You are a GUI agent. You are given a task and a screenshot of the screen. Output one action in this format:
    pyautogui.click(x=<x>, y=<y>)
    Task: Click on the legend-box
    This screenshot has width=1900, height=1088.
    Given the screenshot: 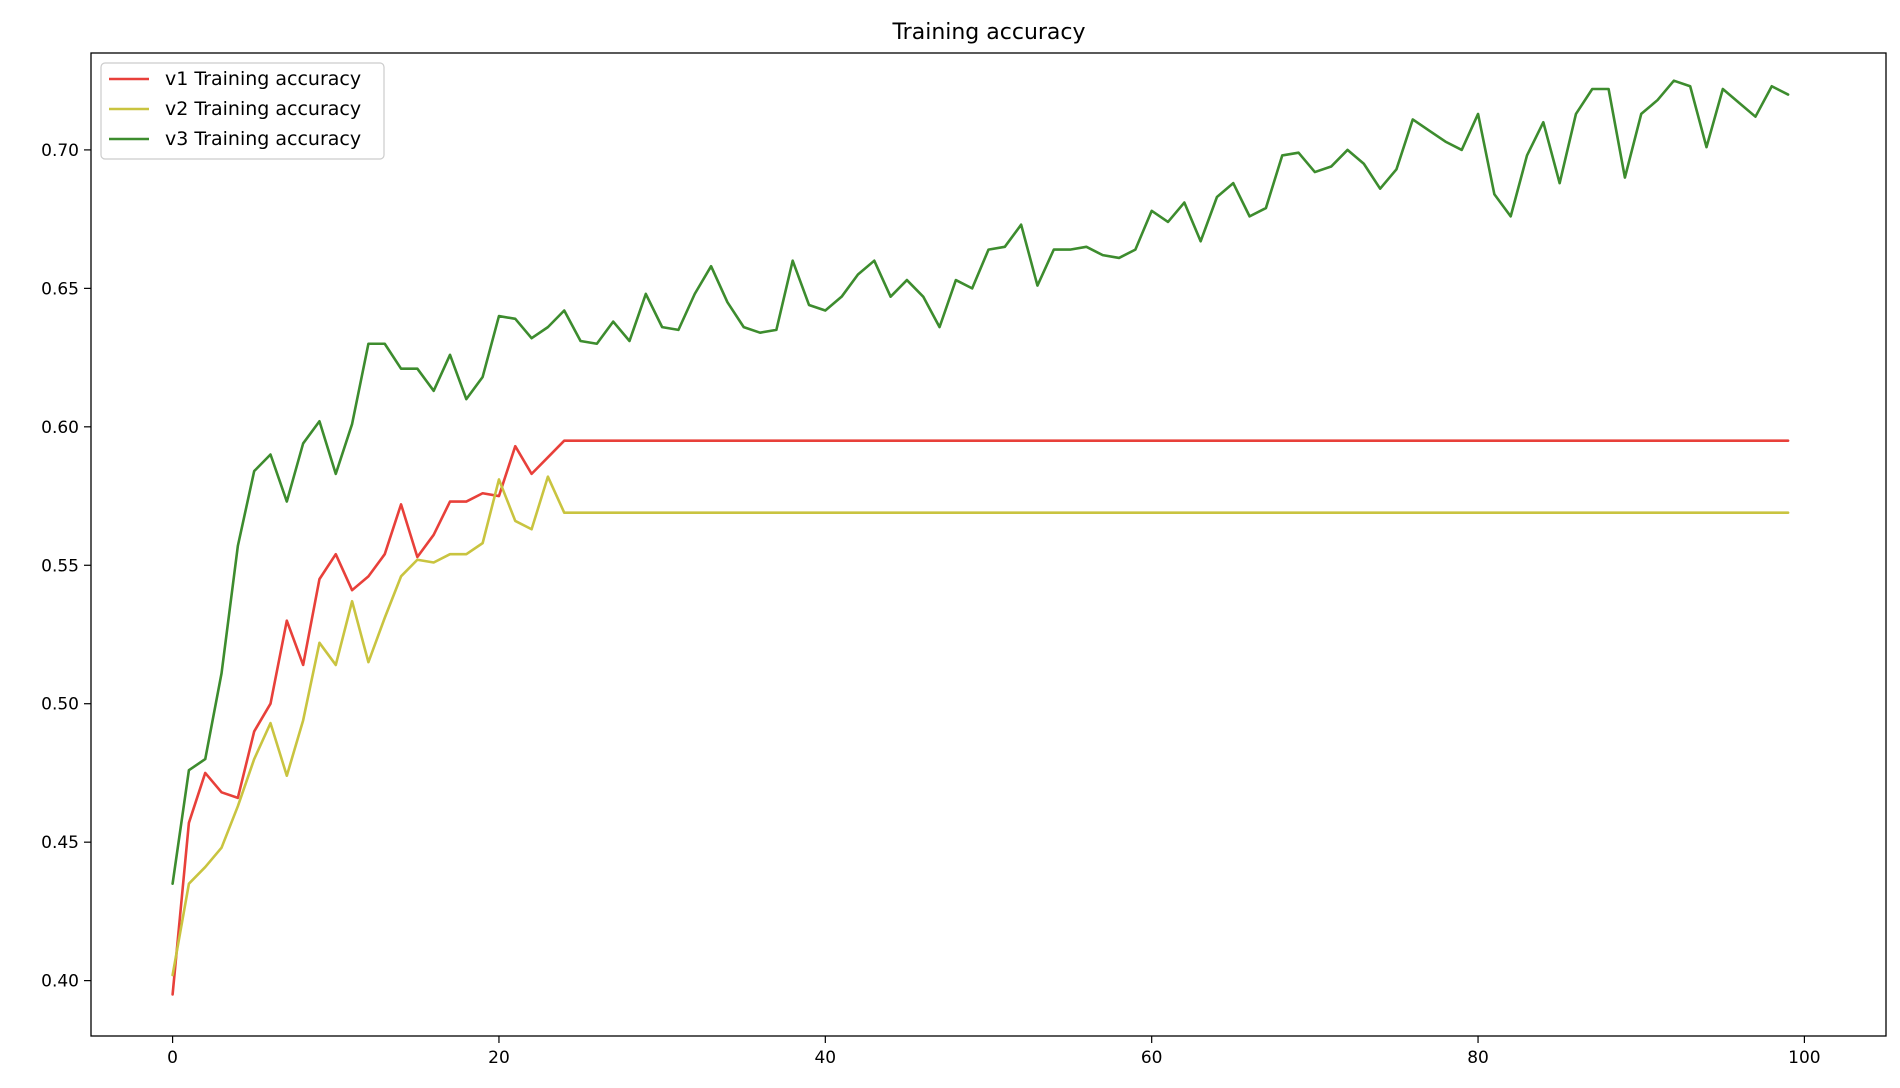 What is the action you would take?
    pyautogui.click(x=242, y=111)
    